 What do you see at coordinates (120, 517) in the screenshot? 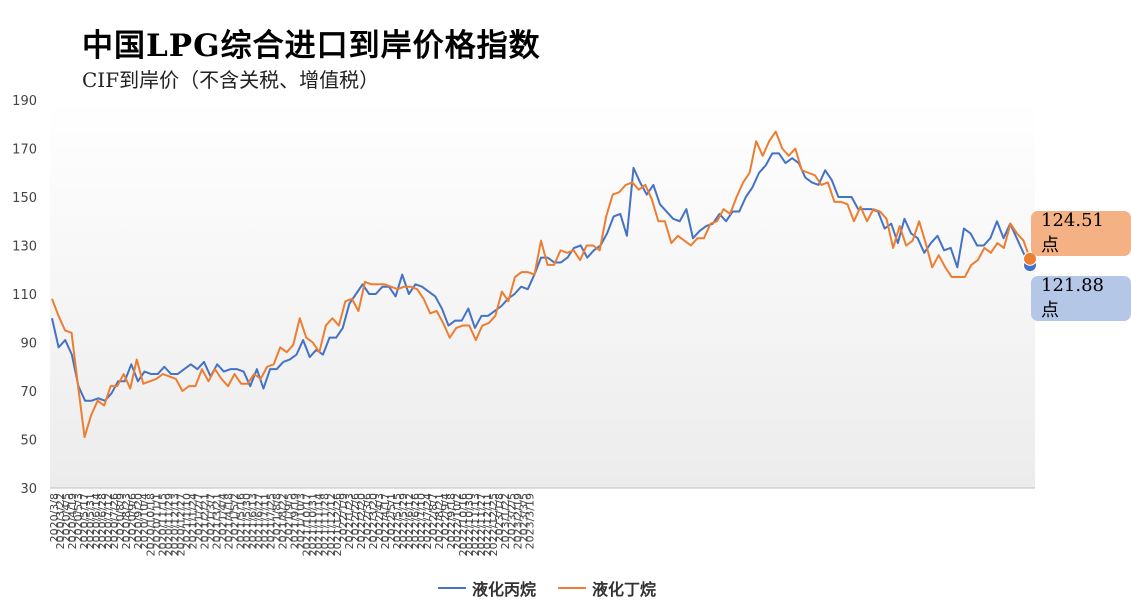
I see `x-tick-label: 2020/8/9` at bounding box center [120, 517].